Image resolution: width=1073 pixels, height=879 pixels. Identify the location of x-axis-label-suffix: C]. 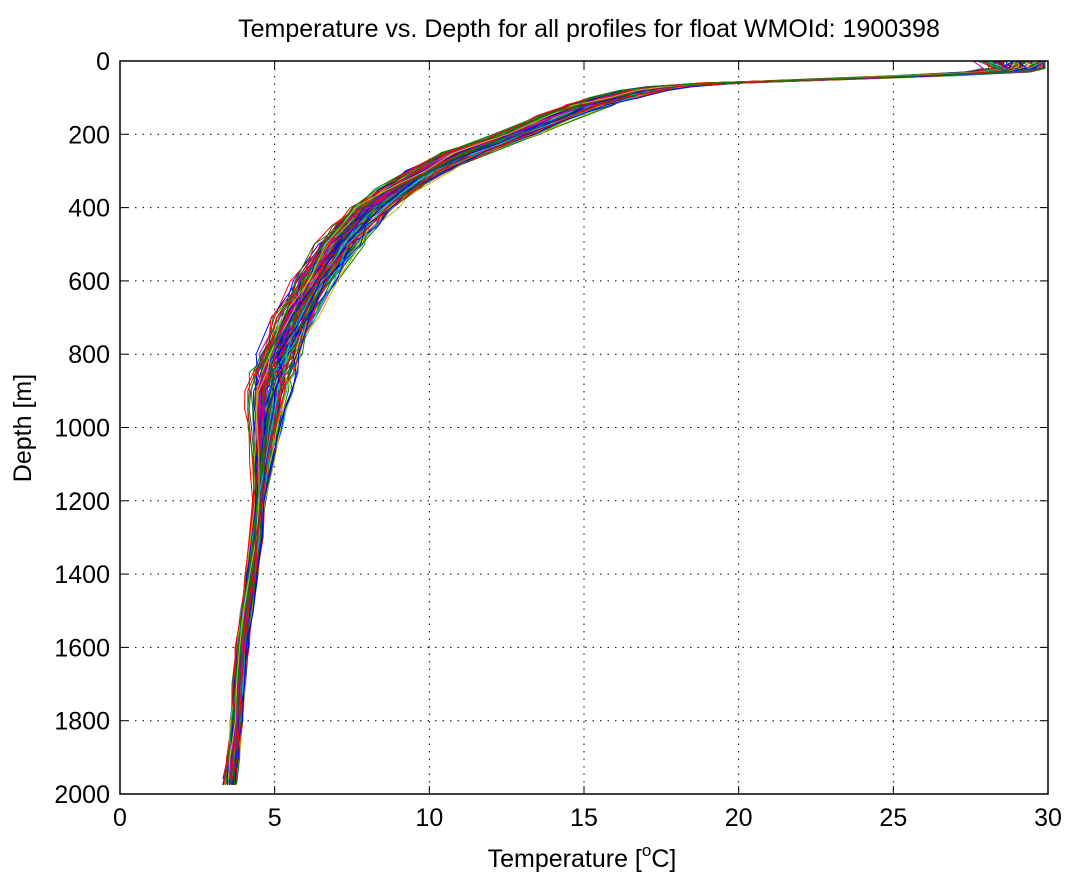
(663, 859).